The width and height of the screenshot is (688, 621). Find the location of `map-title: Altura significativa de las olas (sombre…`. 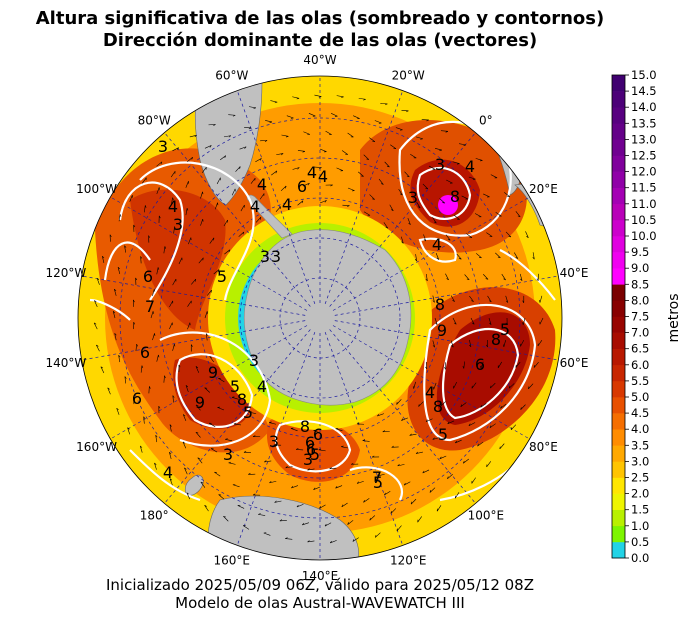

map-title: Altura significativa de las olas (sombre… is located at coordinates (320, 18).